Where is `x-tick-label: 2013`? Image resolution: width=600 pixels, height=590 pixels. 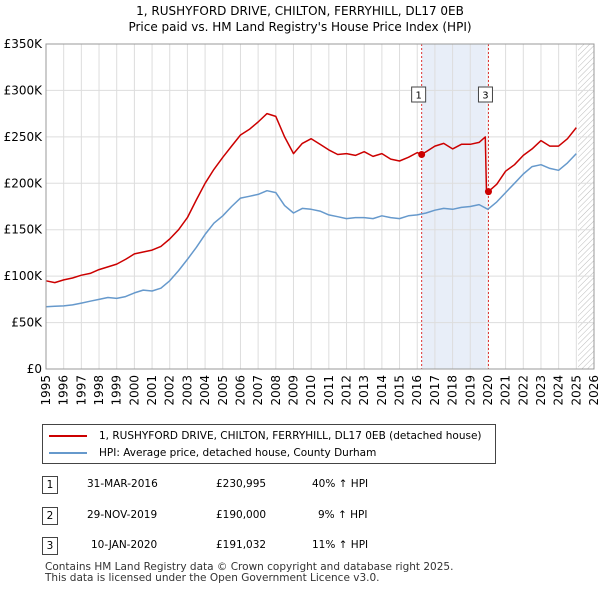
x-tick-label: 2013 is located at coordinates (364, 390).